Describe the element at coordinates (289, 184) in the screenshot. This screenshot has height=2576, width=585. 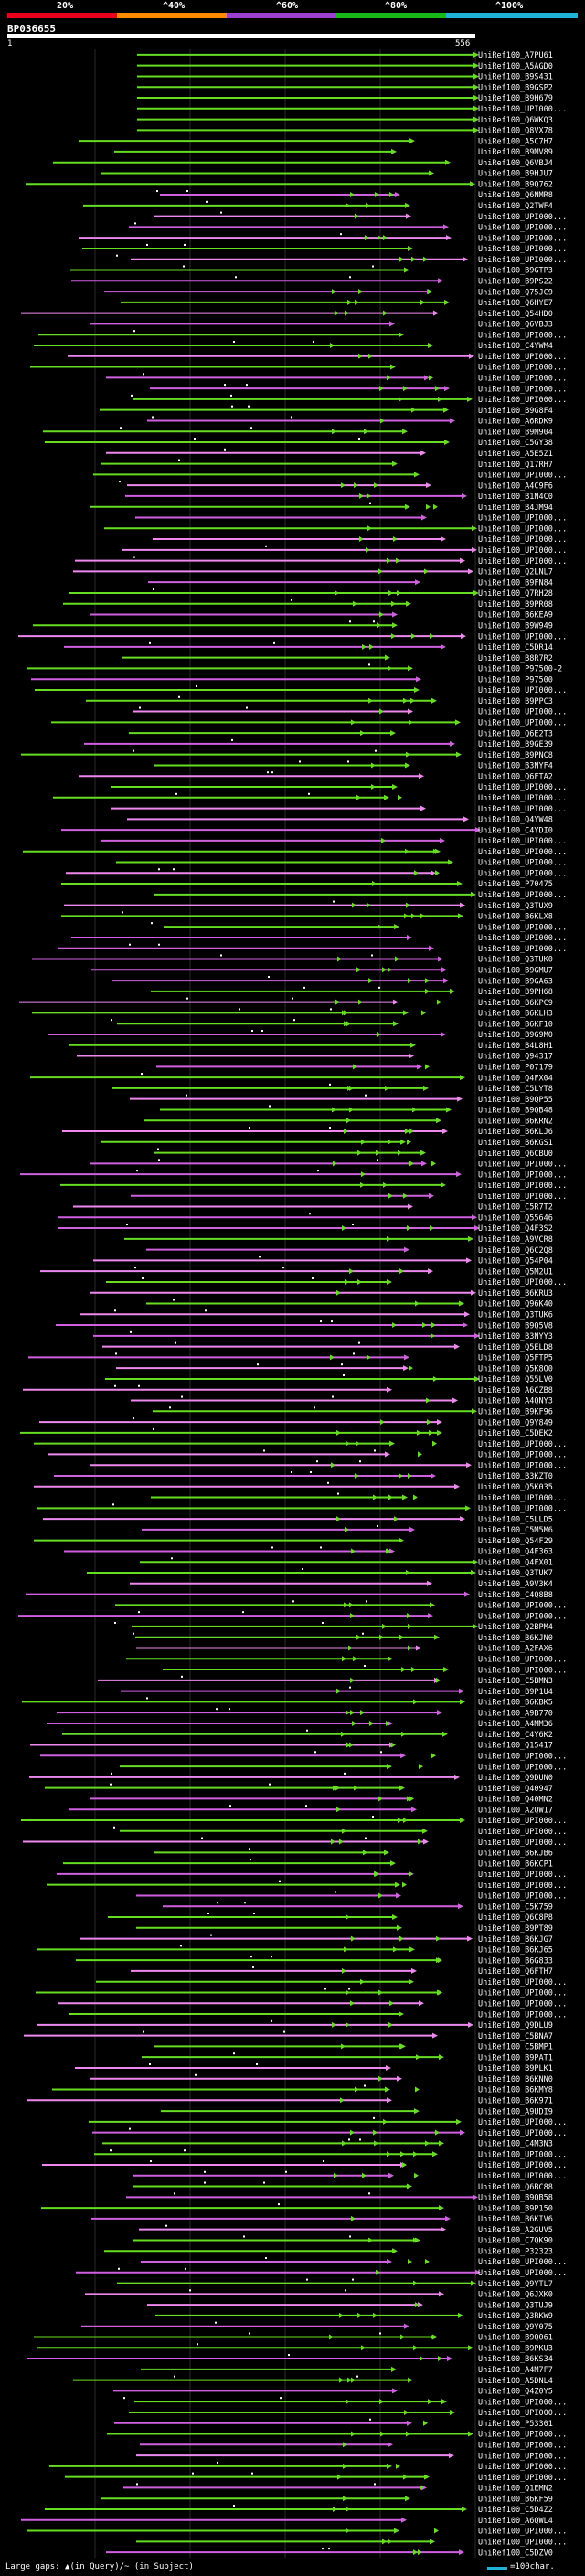
I see `hit-row: UniRef100_B9Q762` at that location.